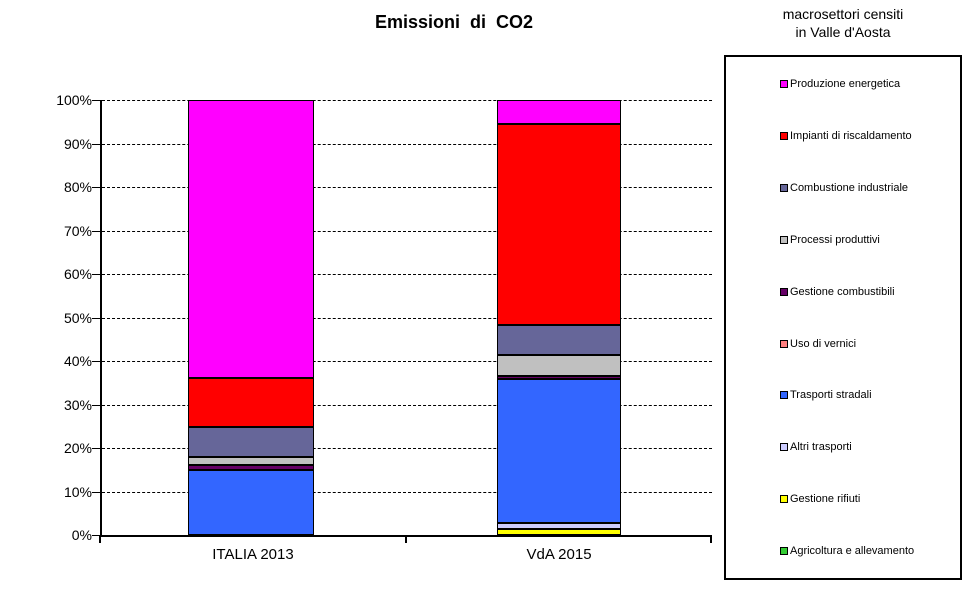  I want to click on legend-item: Gestione combustibili, so click(837, 292).